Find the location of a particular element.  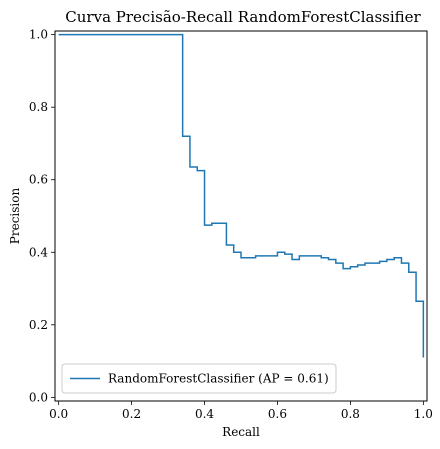

x-tick-label: 0.0 is located at coordinates (58, 414).